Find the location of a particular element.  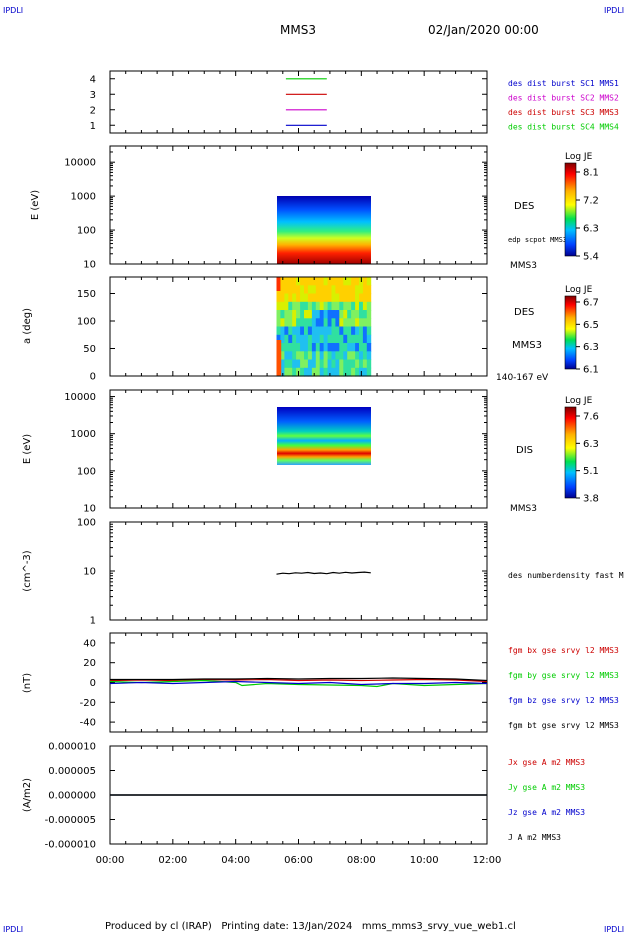

panel-density-frame is located at coordinates (298, 571).